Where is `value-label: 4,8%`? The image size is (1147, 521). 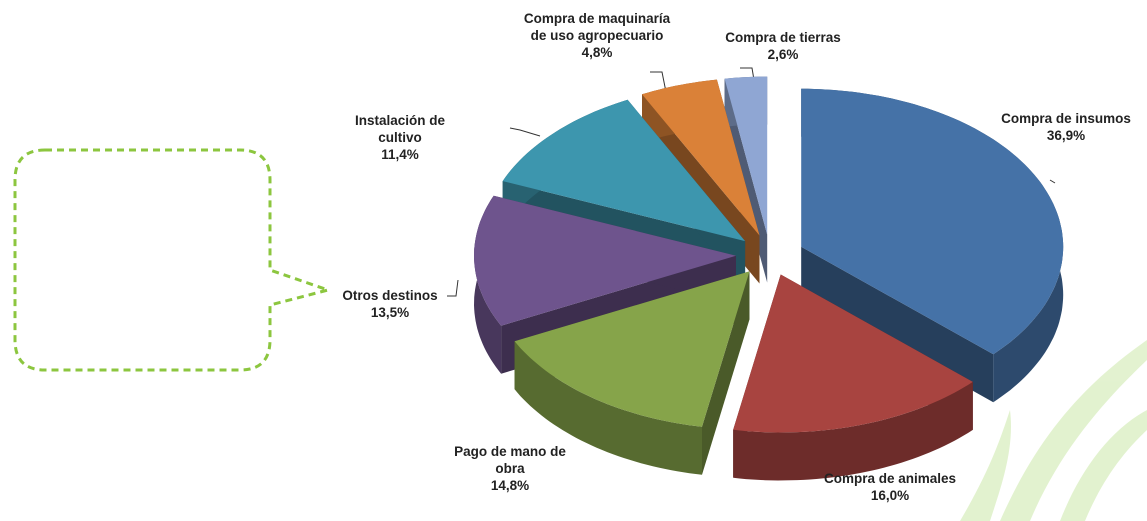 value-label: 4,8% is located at coordinates (597, 52).